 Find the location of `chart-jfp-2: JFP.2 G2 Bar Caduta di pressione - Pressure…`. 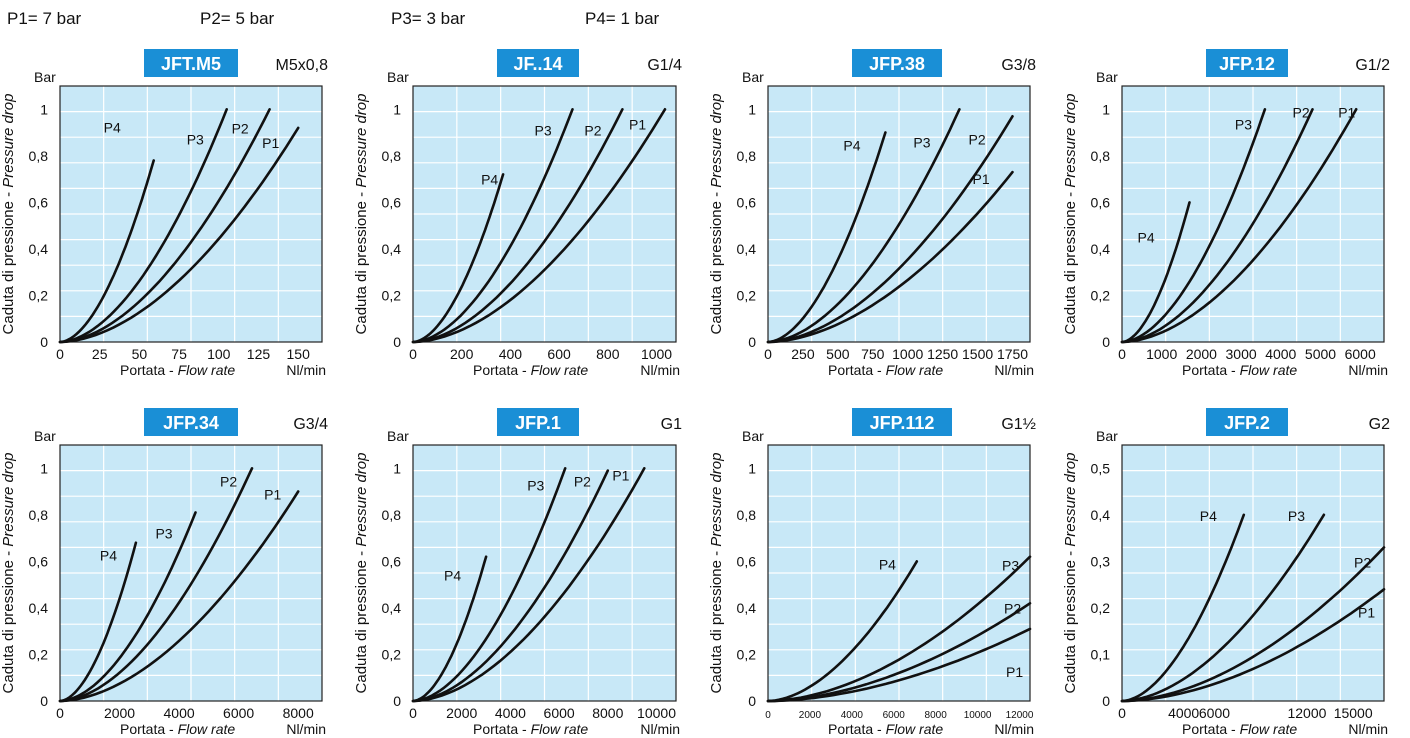

chart-jfp-2: JFP.2 G2 Bar Caduta di pressione - Pressure… is located at coordinates (1226, 572).